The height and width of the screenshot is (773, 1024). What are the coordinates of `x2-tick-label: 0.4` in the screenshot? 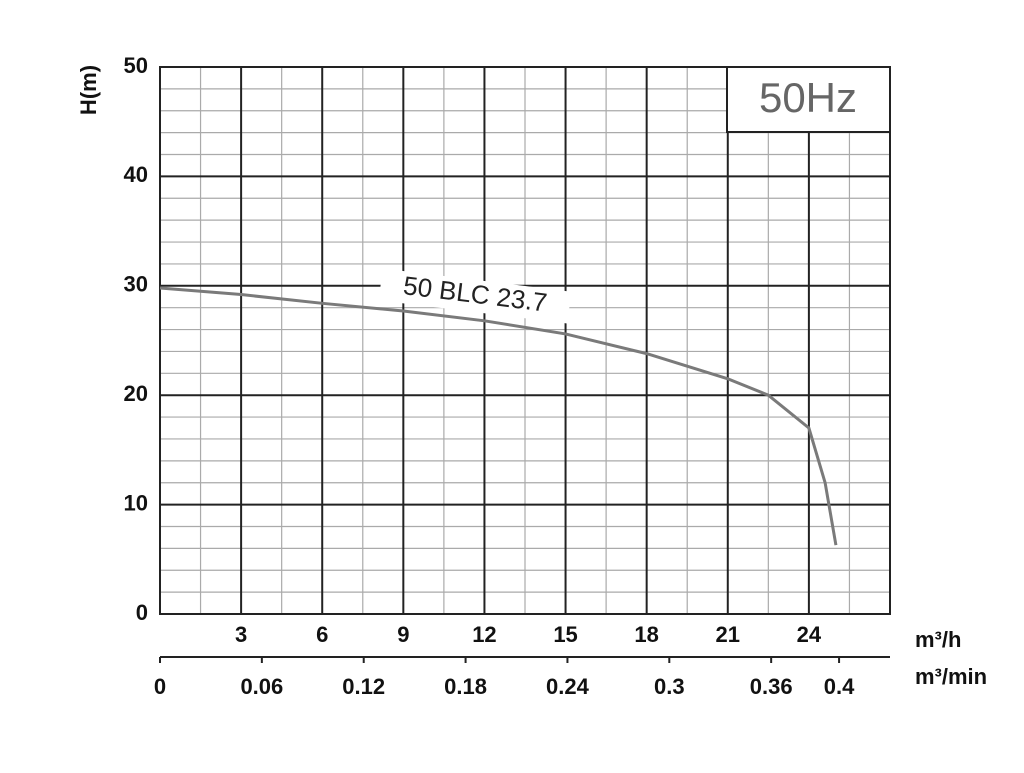 It's located at (839, 686).